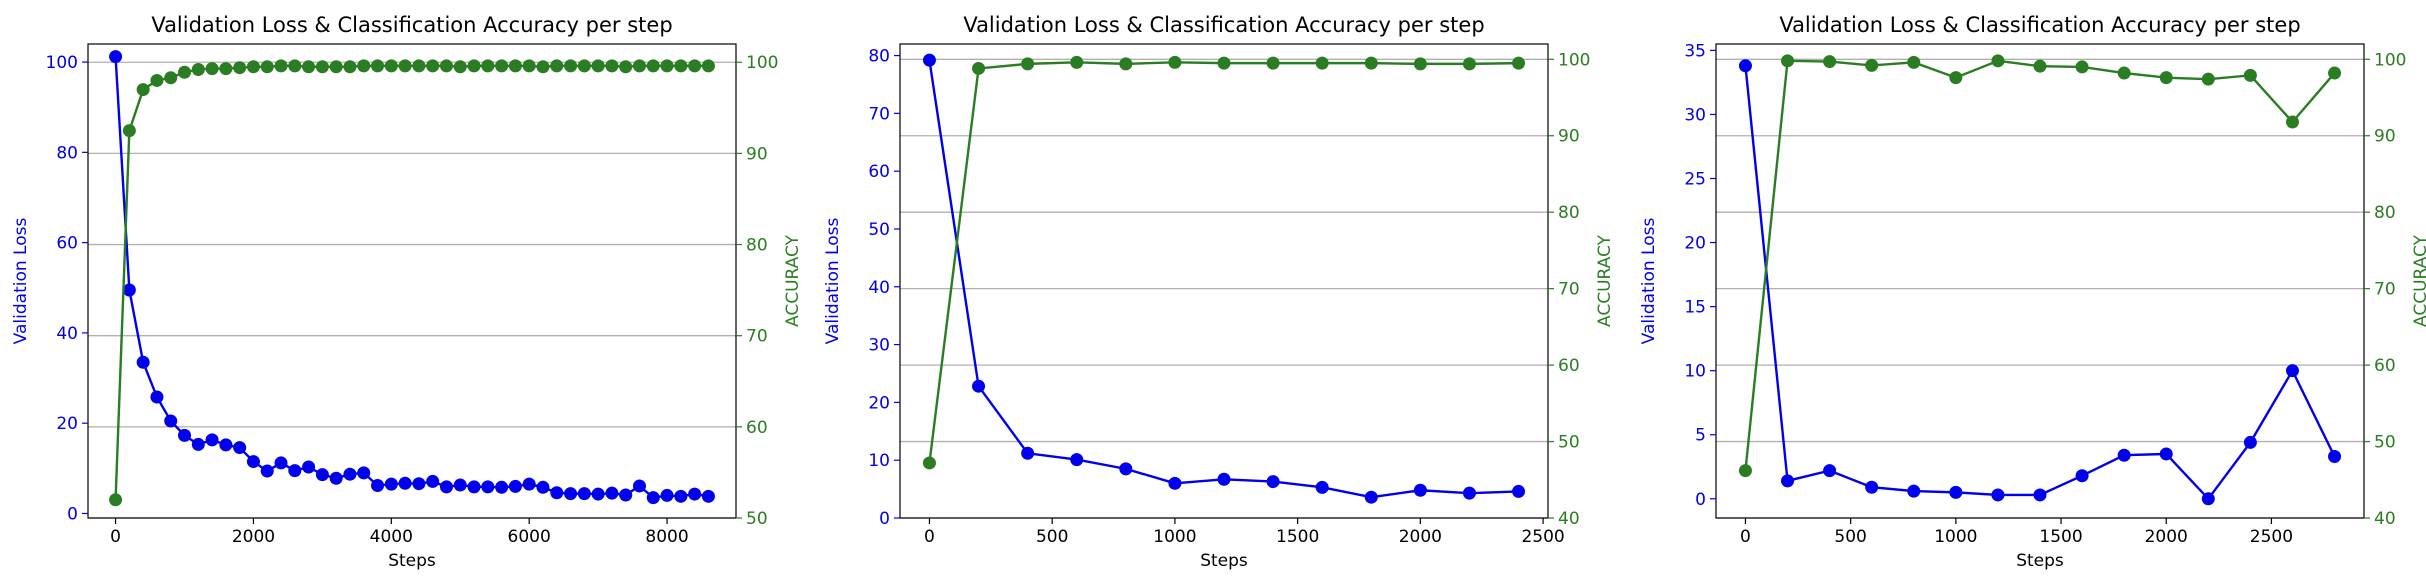 This screenshot has height=582, width=2426. I want to click on x-tick-label: 0, so click(1745, 537).